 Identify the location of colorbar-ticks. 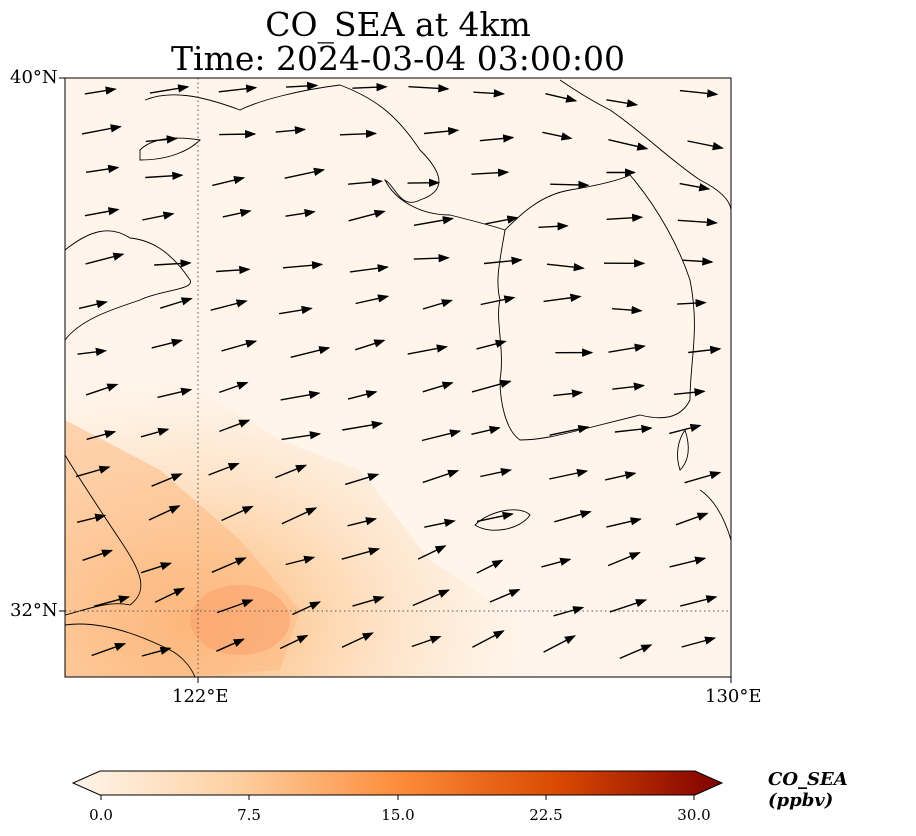
(397, 797).